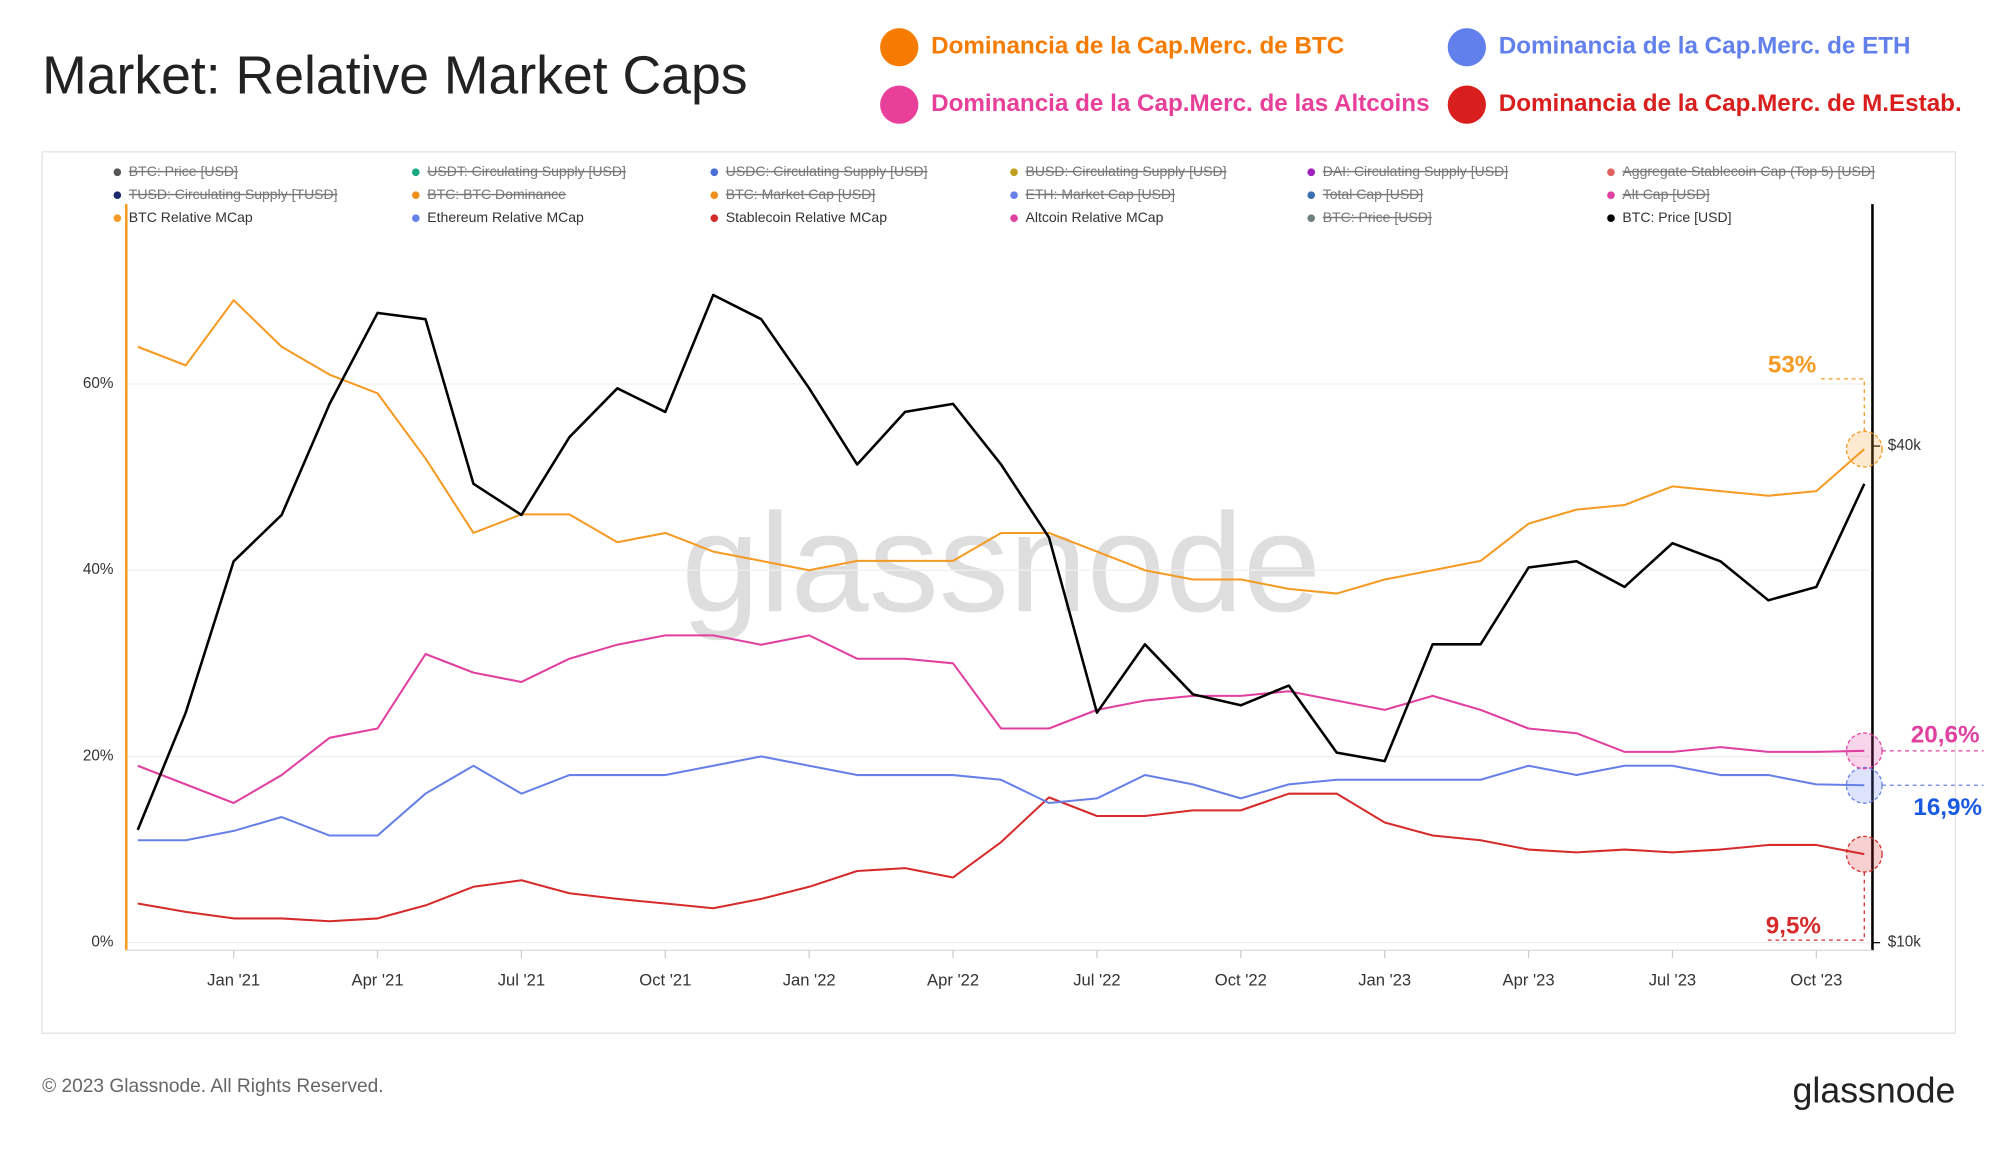 The width and height of the screenshot is (2000, 1157). What do you see at coordinates (1384, 979) in the screenshot?
I see `x-tick-label: Jan '23` at bounding box center [1384, 979].